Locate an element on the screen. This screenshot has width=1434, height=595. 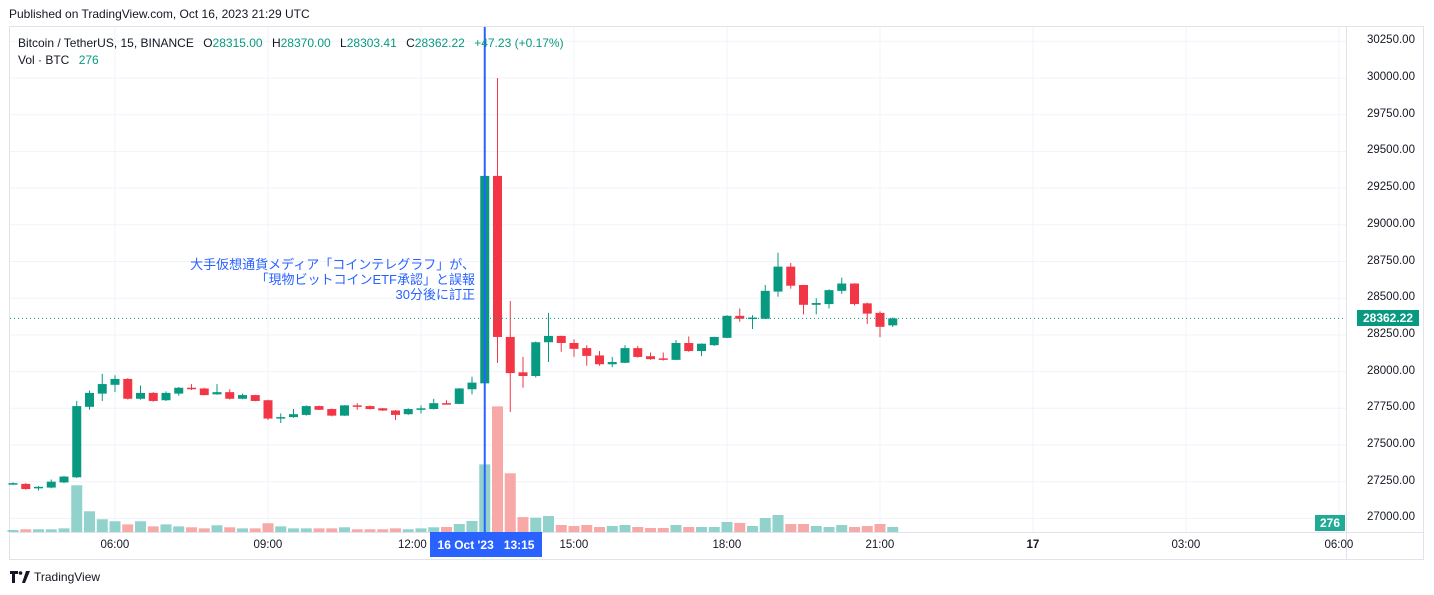
volume-value: 276 is located at coordinates (88, 60).